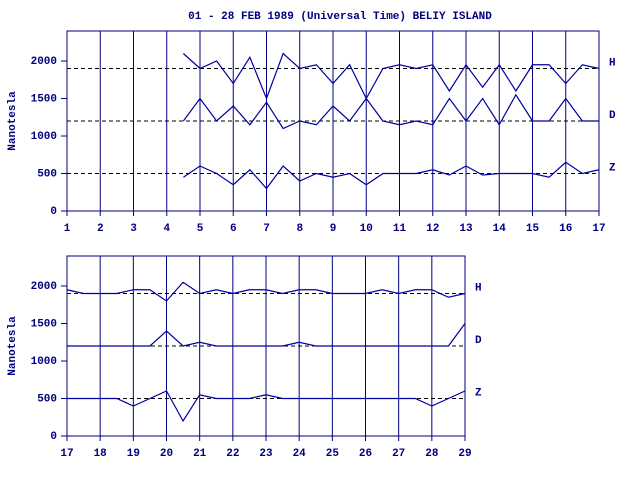 The width and height of the screenshot is (640, 480). Describe the element at coordinates (166, 229) in the screenshot. I see `x-tick-label: 4` at that location.